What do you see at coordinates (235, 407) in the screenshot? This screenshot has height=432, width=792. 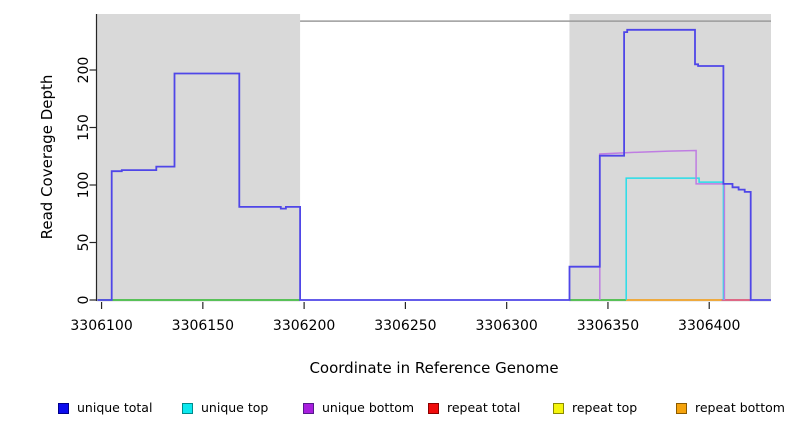 I see `legend-label: unique top` at bounding box center [235, 407].